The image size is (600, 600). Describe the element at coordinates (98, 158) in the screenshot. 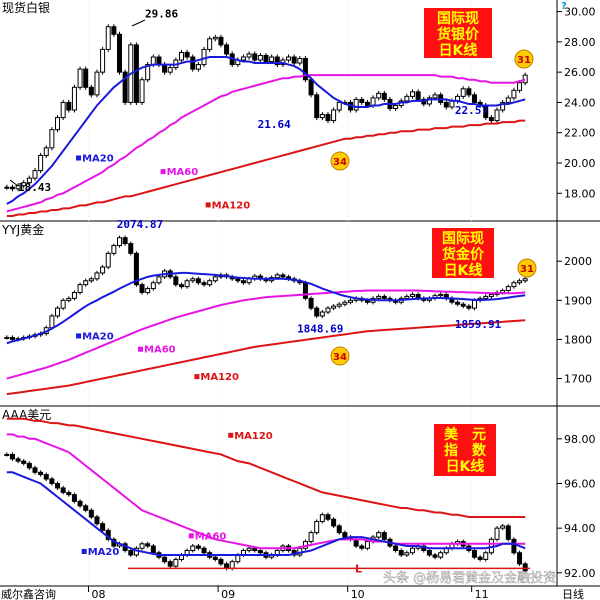

I see `silver-ma20-label: MA20` at that location.